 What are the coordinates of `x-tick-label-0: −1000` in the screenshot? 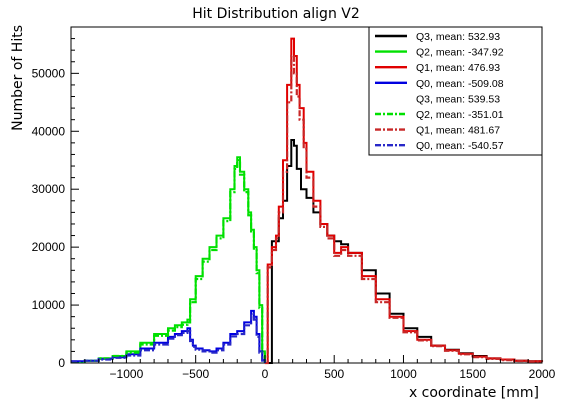 It's located at (127, 374).